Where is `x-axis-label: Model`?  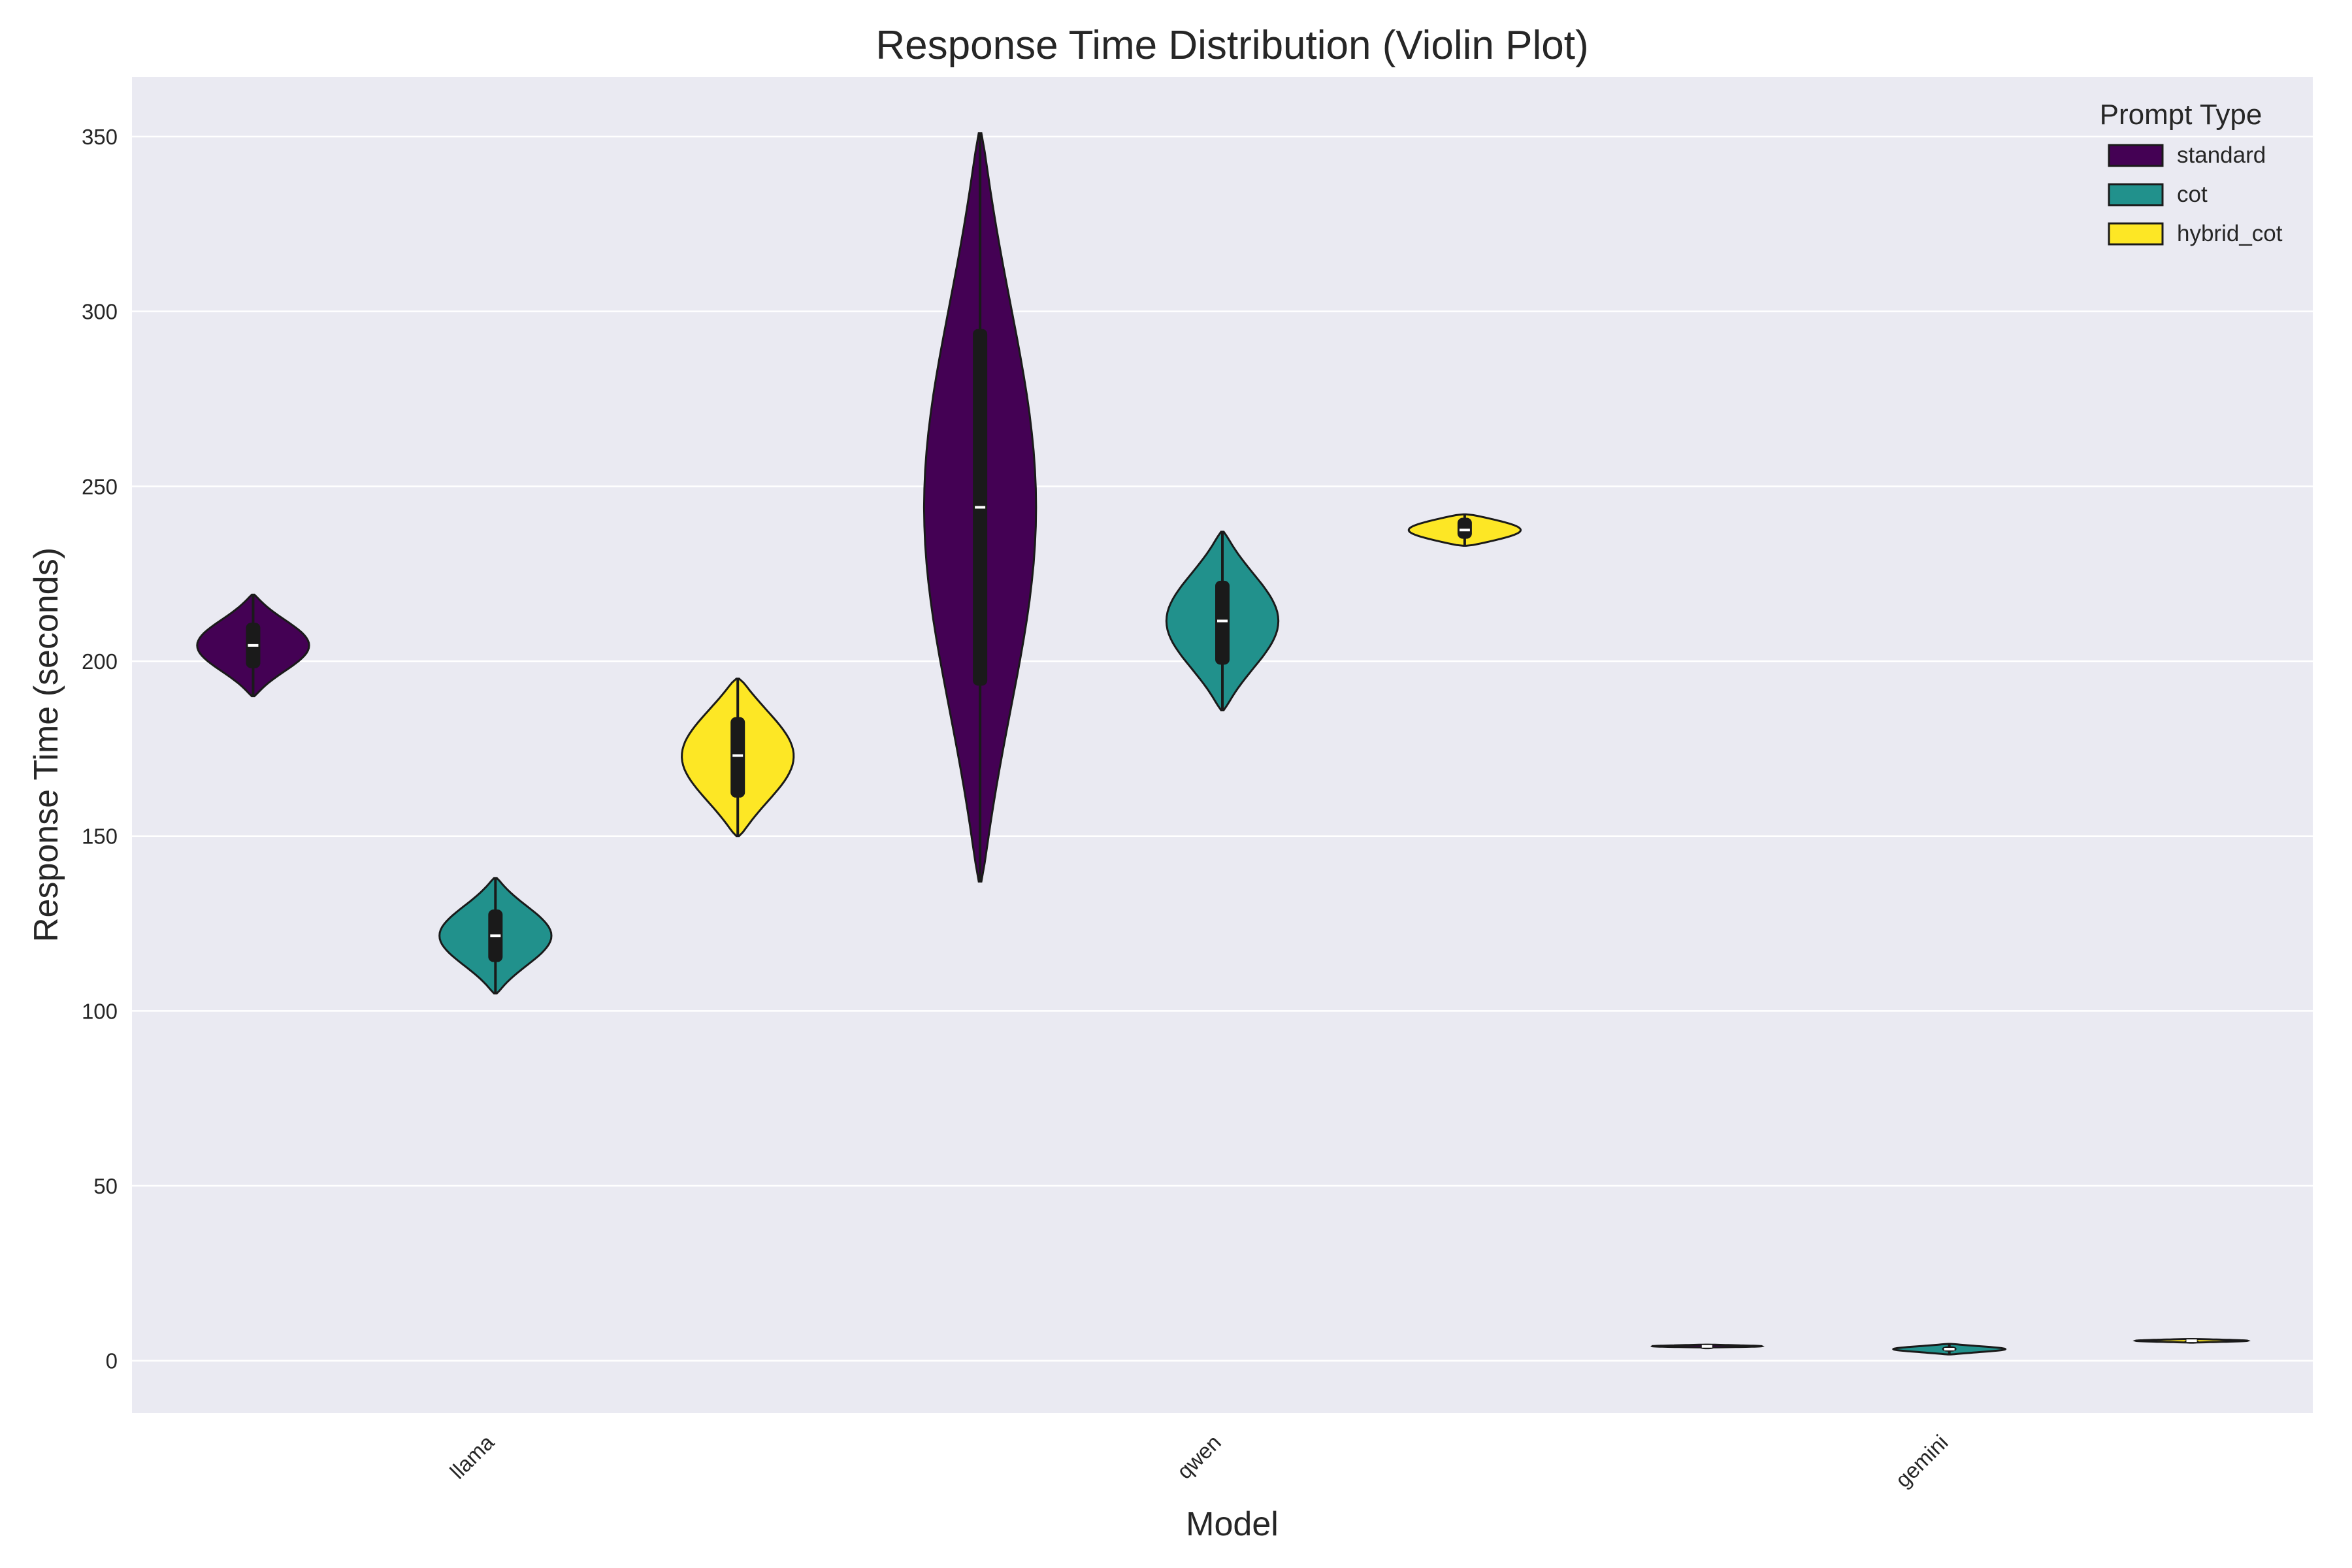 x-axis-label: Model is located at coordinates (1232, 1524).